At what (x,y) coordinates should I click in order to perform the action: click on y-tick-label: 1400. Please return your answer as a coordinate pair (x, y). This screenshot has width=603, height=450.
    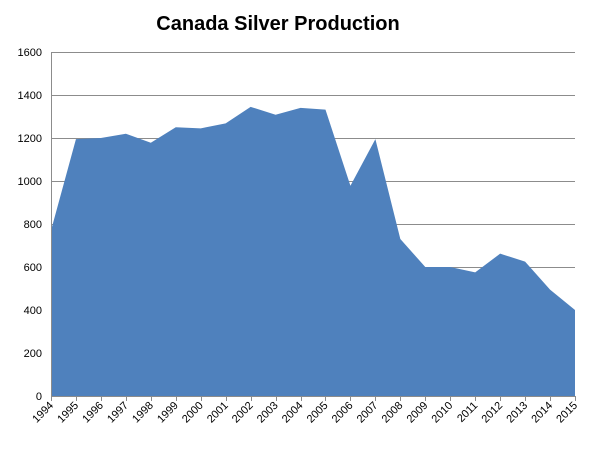
    Looking at the image, I should click on (30, 96).